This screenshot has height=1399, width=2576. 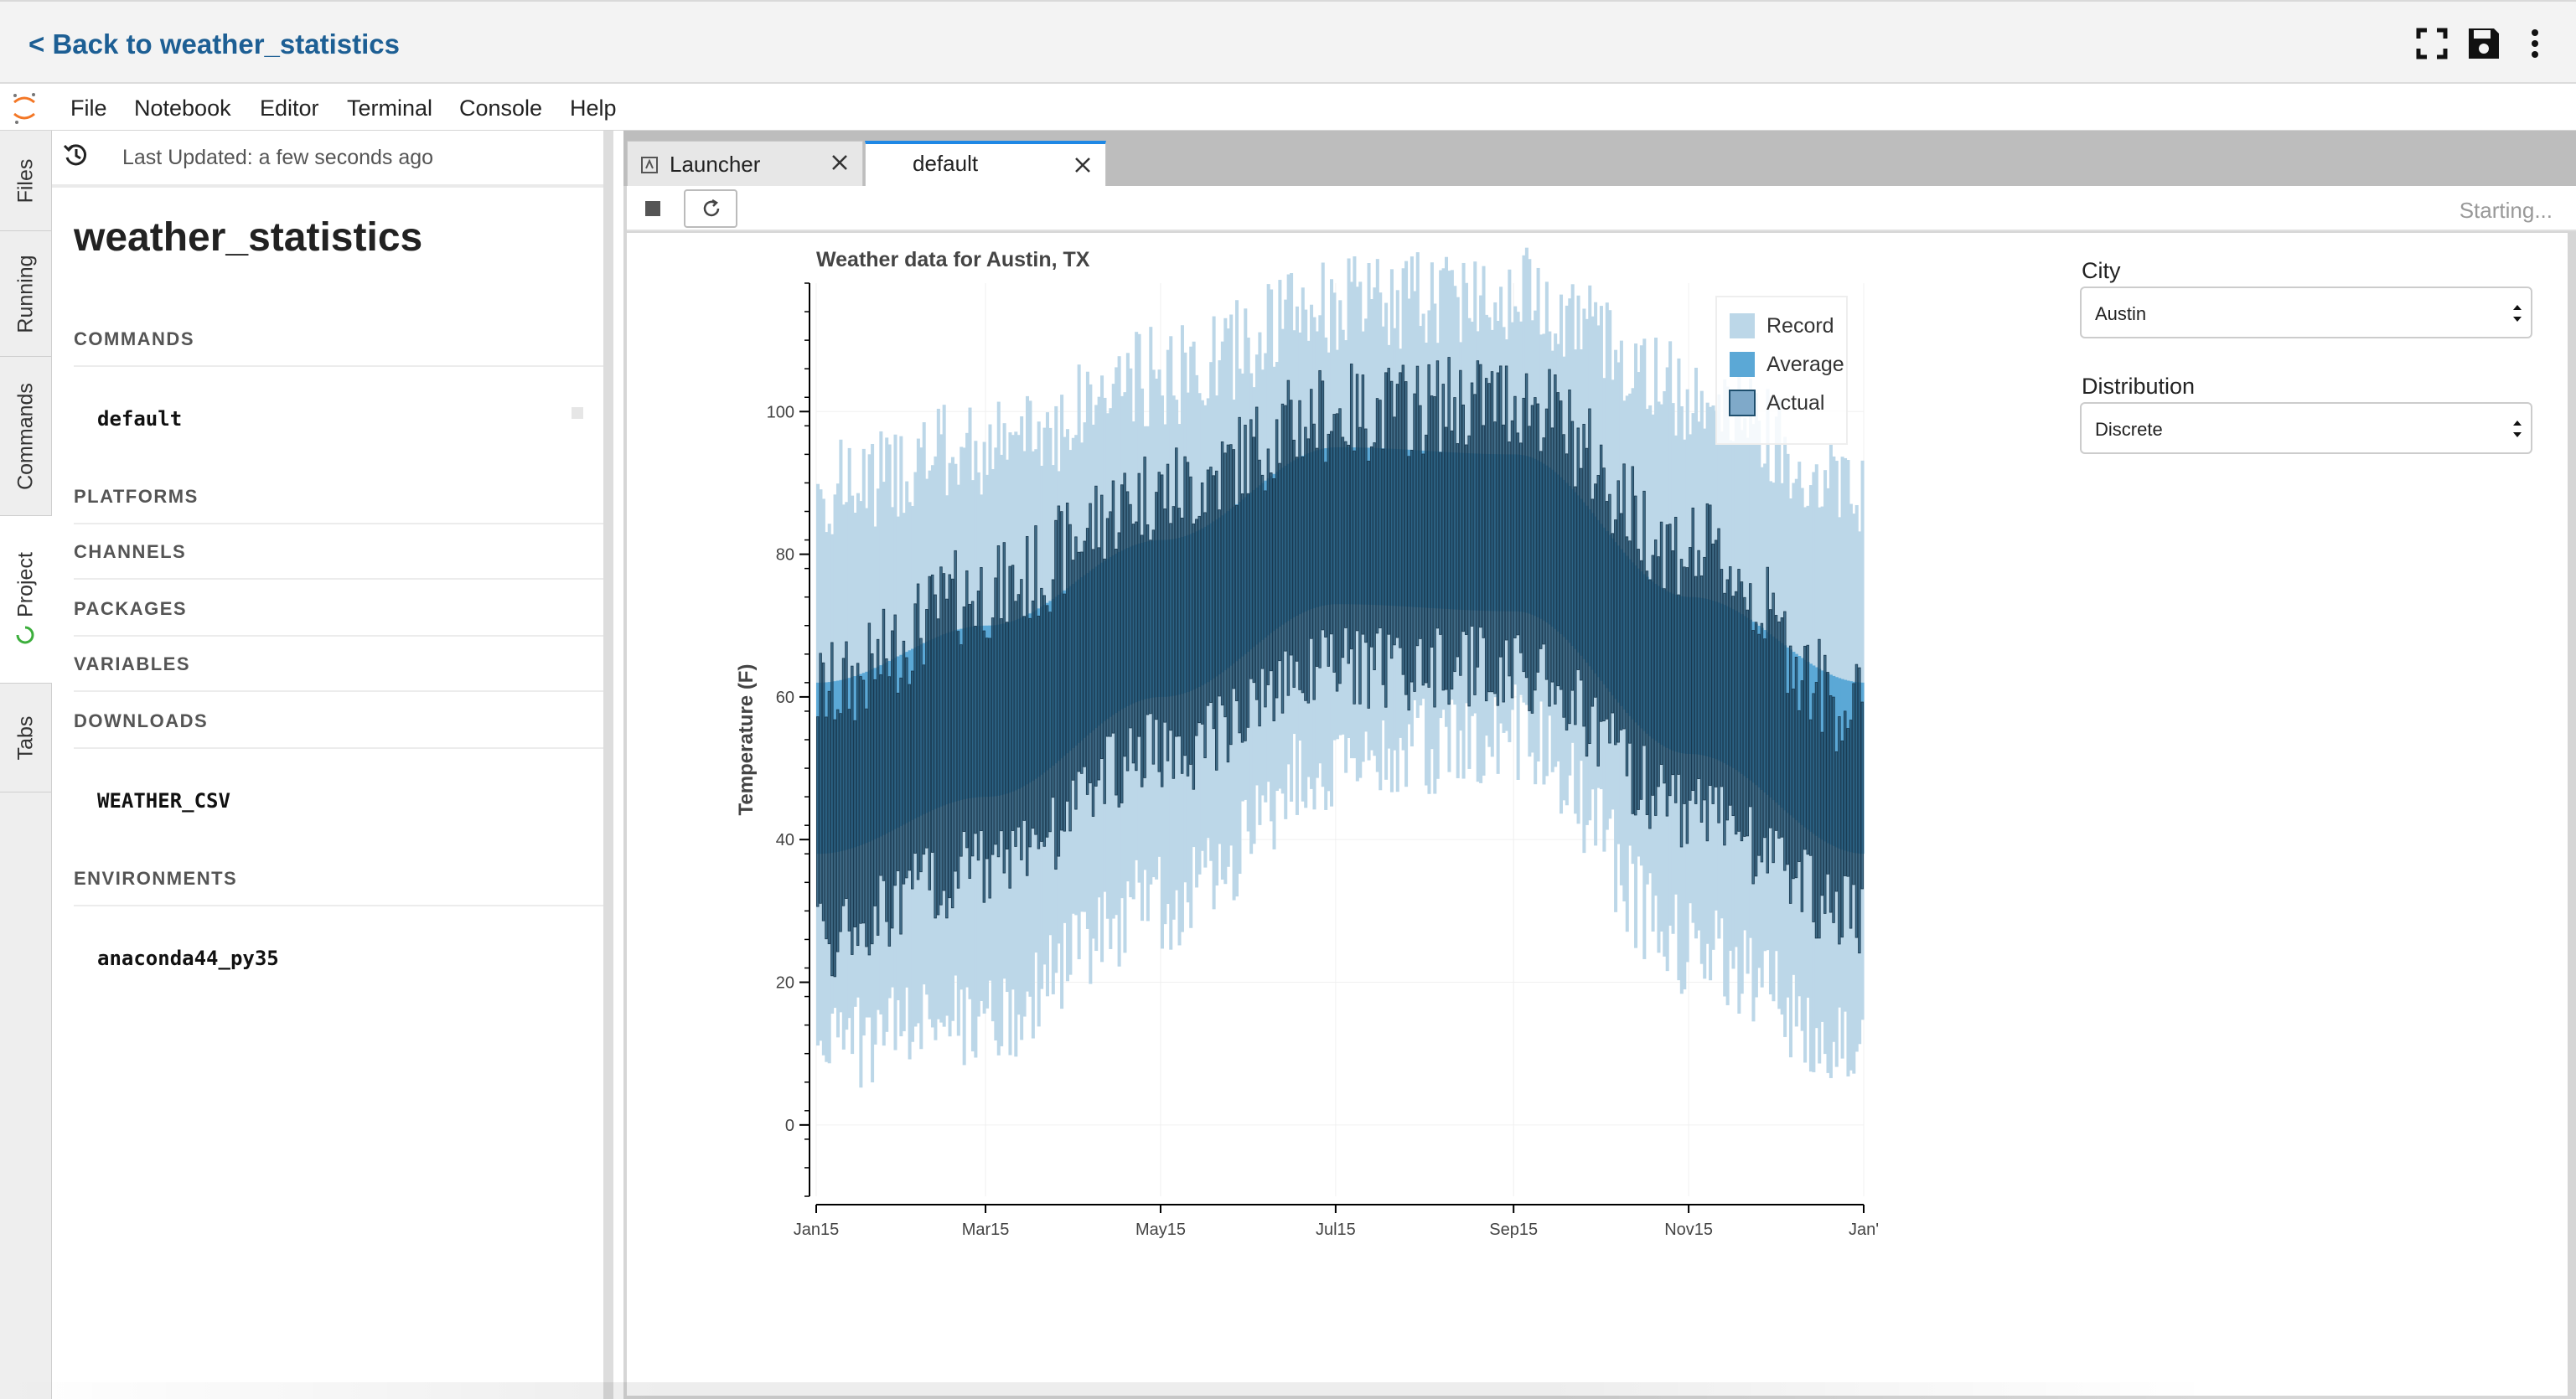 What do you see at coordinates (182, 108) in the screenshot?
I see `menu-notebook: Notebook` at bounding box center [182, 108].